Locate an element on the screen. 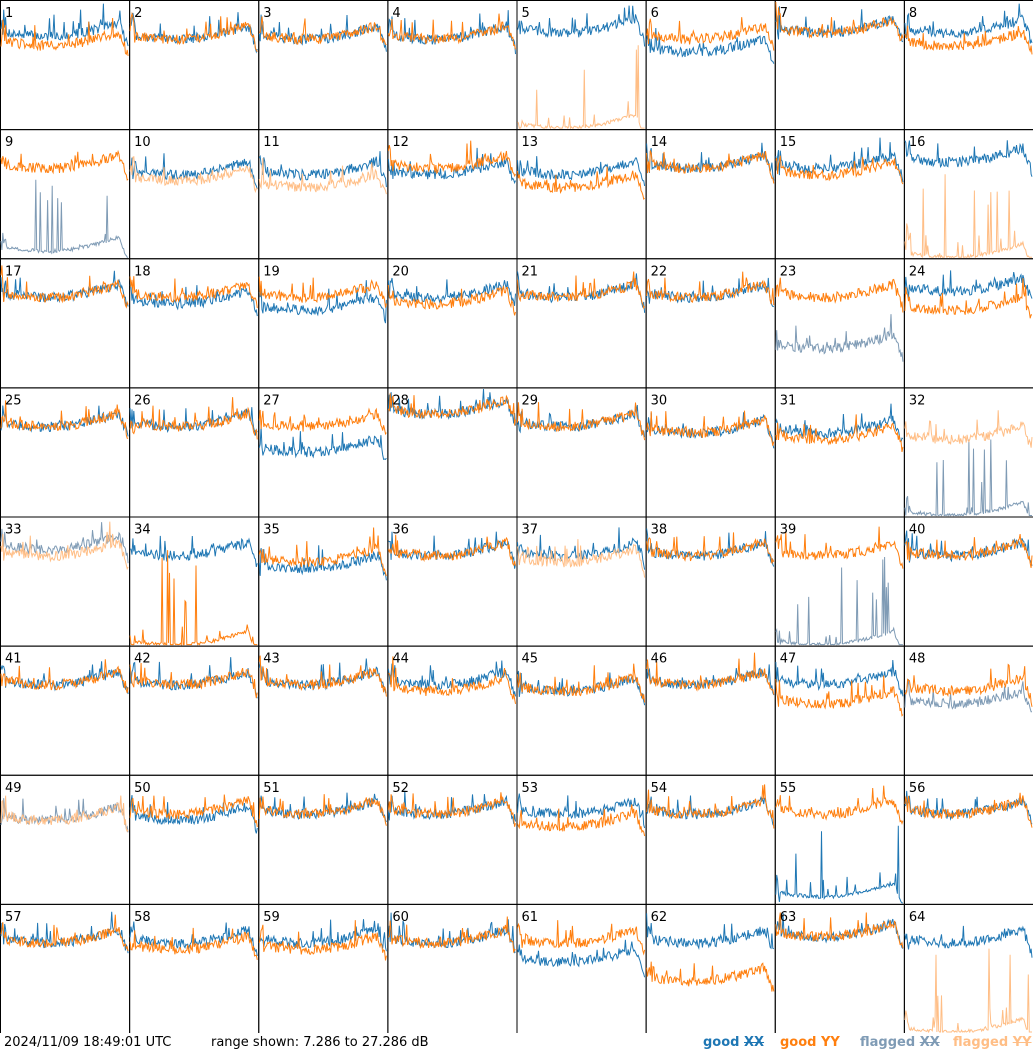 Image resolution: width=1033 pixels, height=1053 pixels. panel-label: 63 is located at coordinates (788, 917).